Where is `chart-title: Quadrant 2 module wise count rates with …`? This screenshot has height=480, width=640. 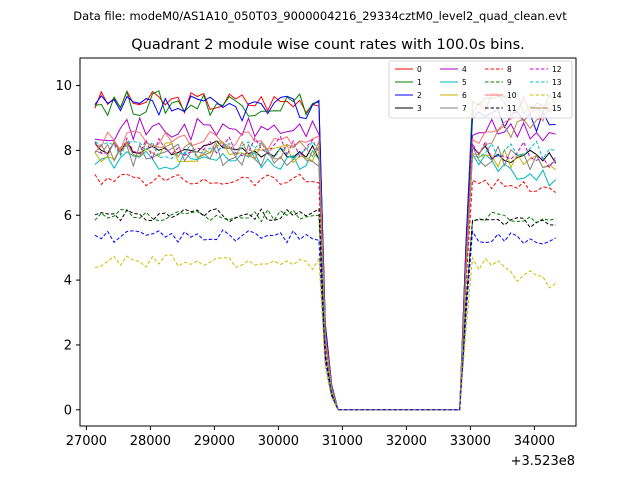 chart-title: Quadrant 2 module wise count rates with … is located at coordinates (328, 45).